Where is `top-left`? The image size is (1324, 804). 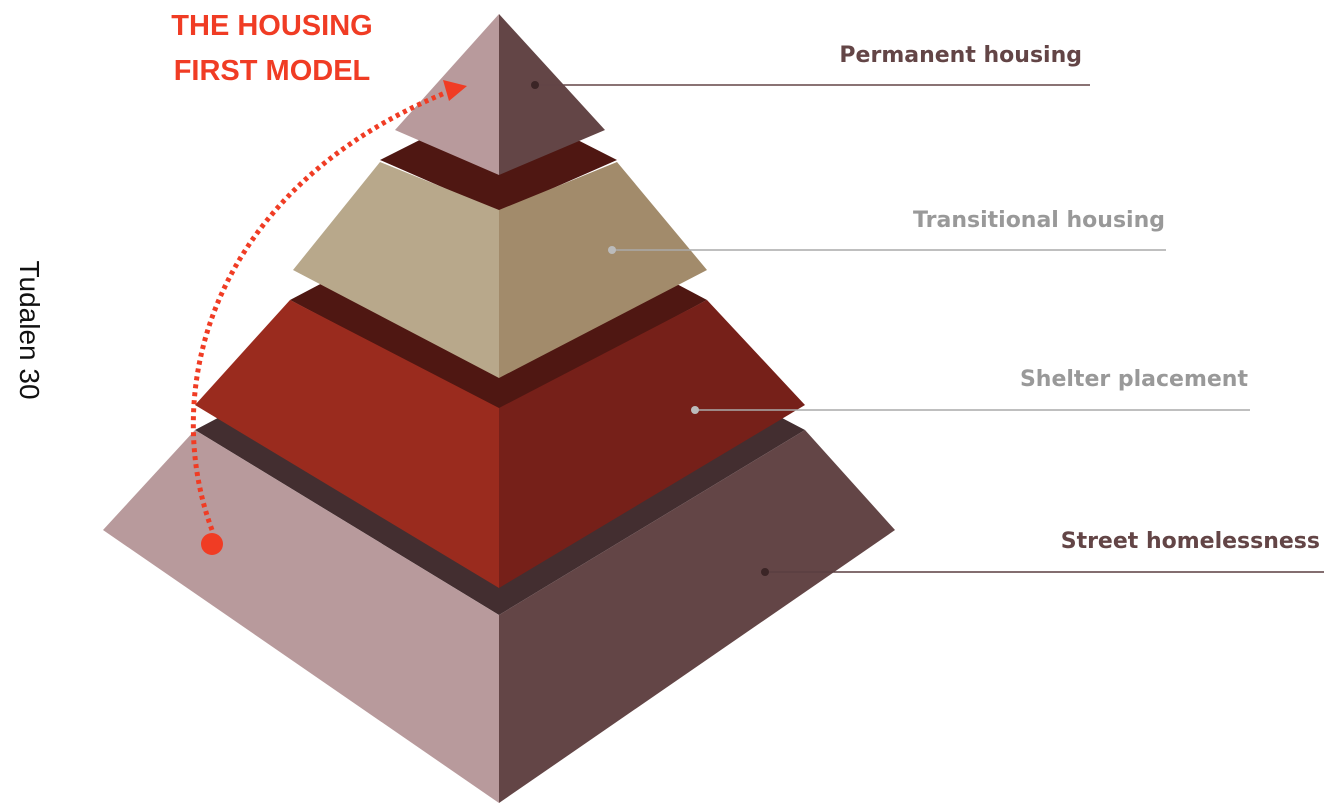
top-left is located at coordinates (447, 94).